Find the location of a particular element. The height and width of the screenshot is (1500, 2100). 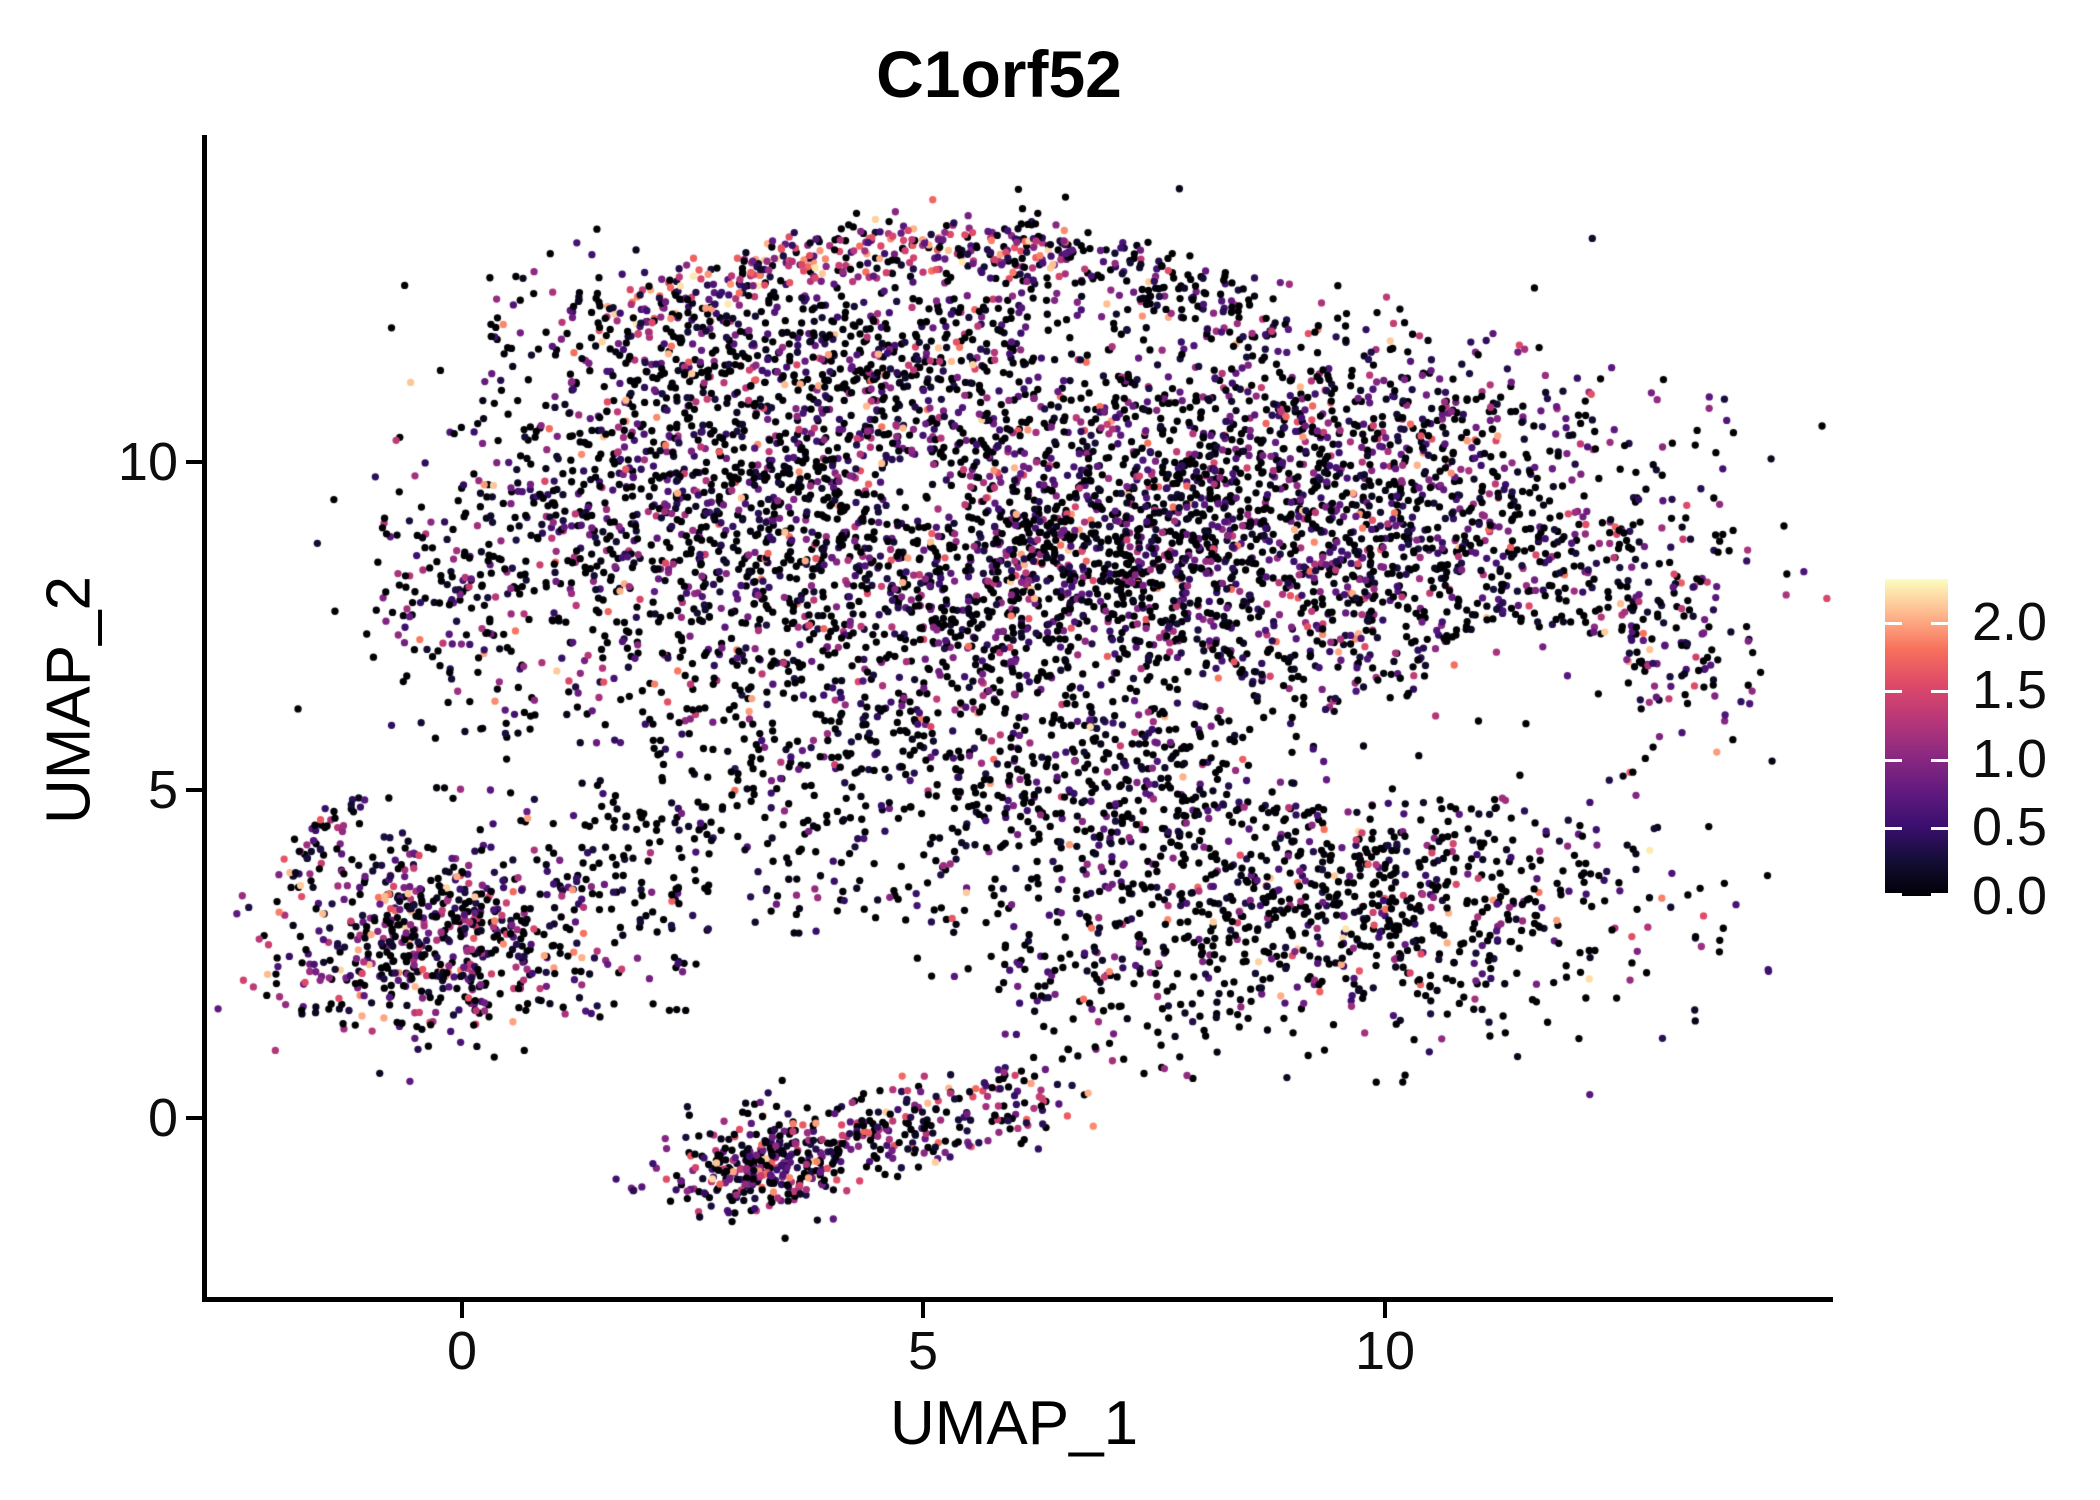

legend-label-0.5: 0.5 is located at coordinates (2010, 827).